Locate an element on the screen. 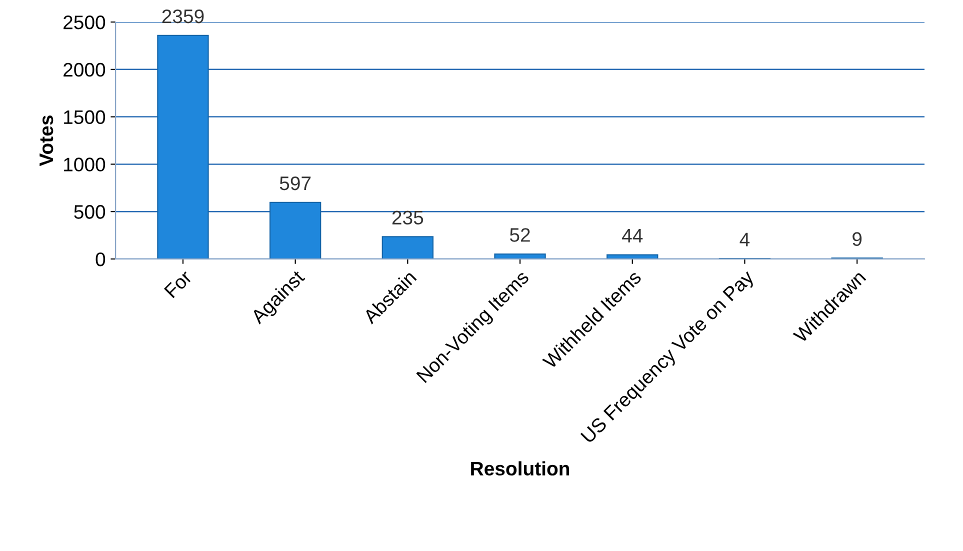 The height and width of the screenshot is (551, 963). x-axis-title: Resolution is located at coordinates (520, 468).